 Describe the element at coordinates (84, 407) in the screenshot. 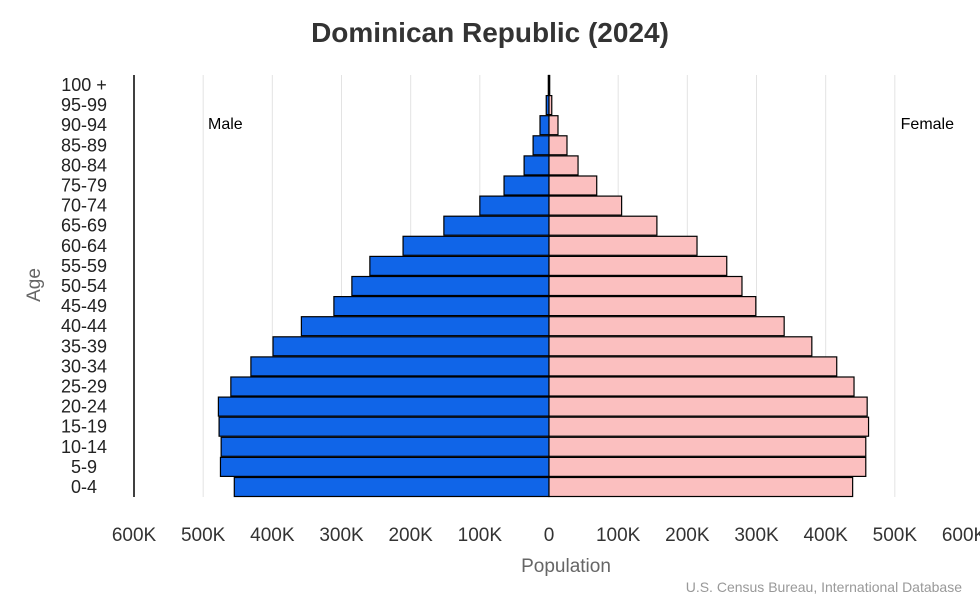

I see `y-tick-label: 20-24` at that location.